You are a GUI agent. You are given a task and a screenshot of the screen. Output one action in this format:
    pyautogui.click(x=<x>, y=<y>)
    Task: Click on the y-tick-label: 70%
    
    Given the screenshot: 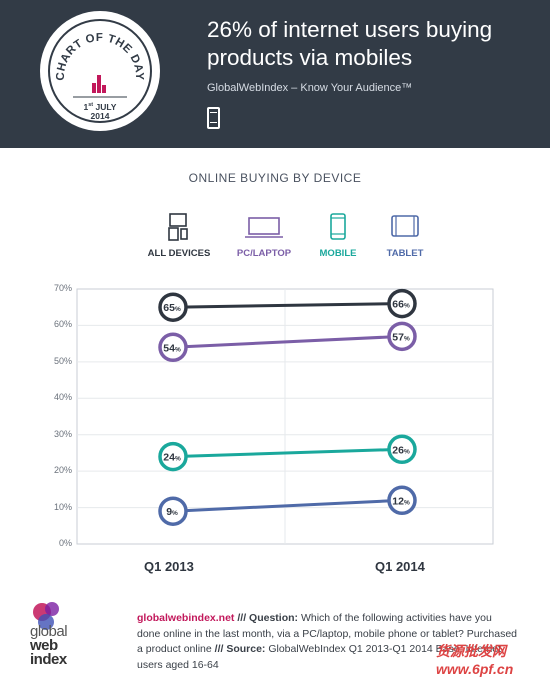 What is the action you would take?
    pyautogui.click(x=62, y=288)
    